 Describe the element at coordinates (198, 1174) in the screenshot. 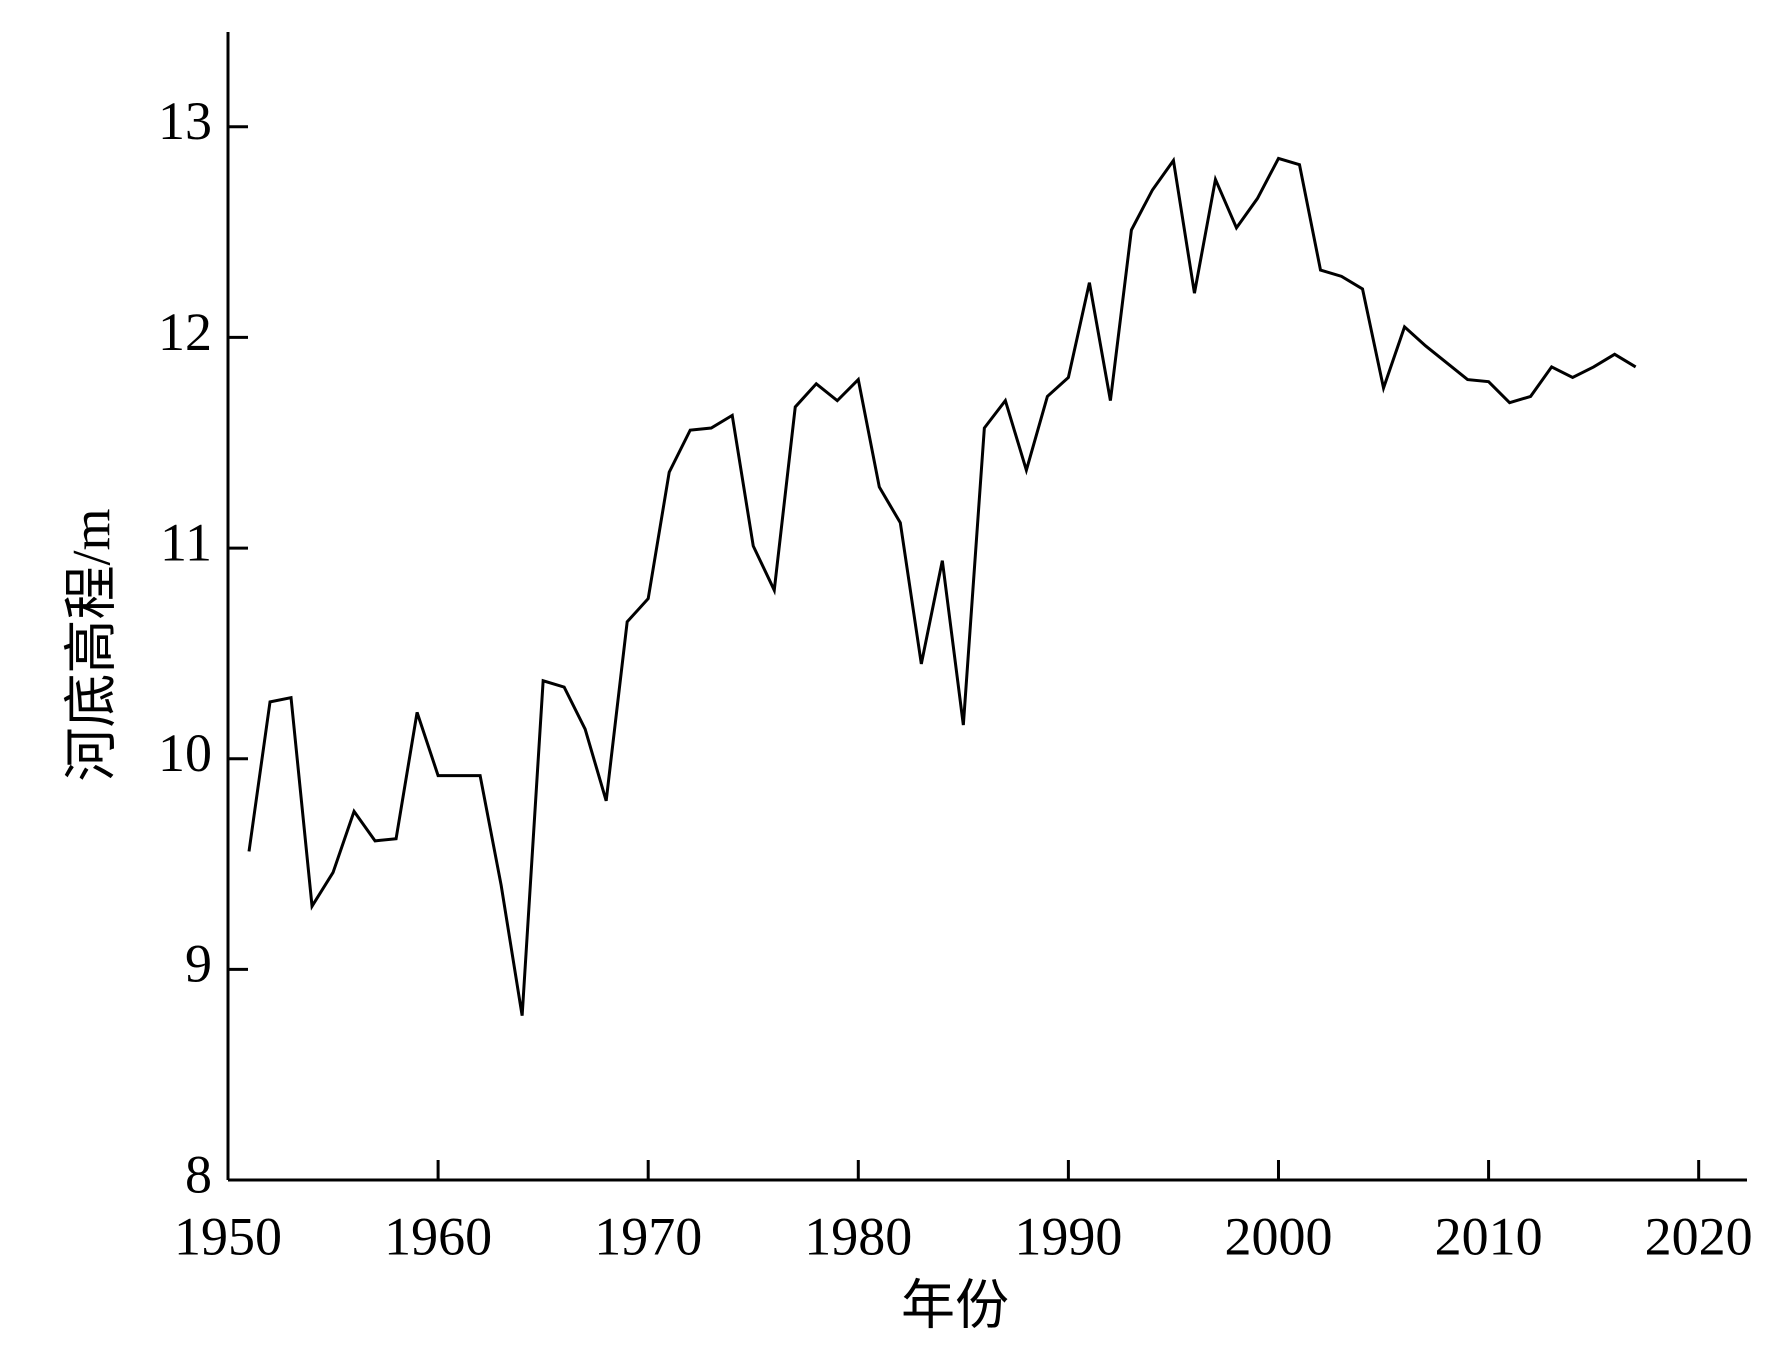

I see `y-tick-label: 8` at that location.